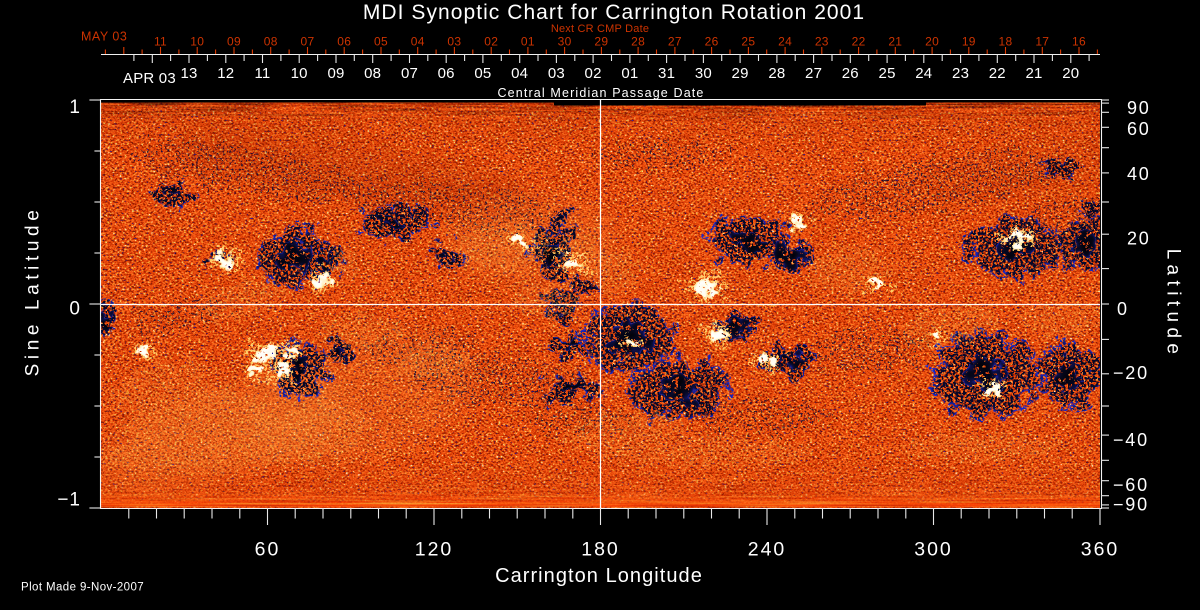  What do you see at coordinates (1006, 42) in the screenshot?
I see `svg-text: 18` at bounding box center [1006, 42].